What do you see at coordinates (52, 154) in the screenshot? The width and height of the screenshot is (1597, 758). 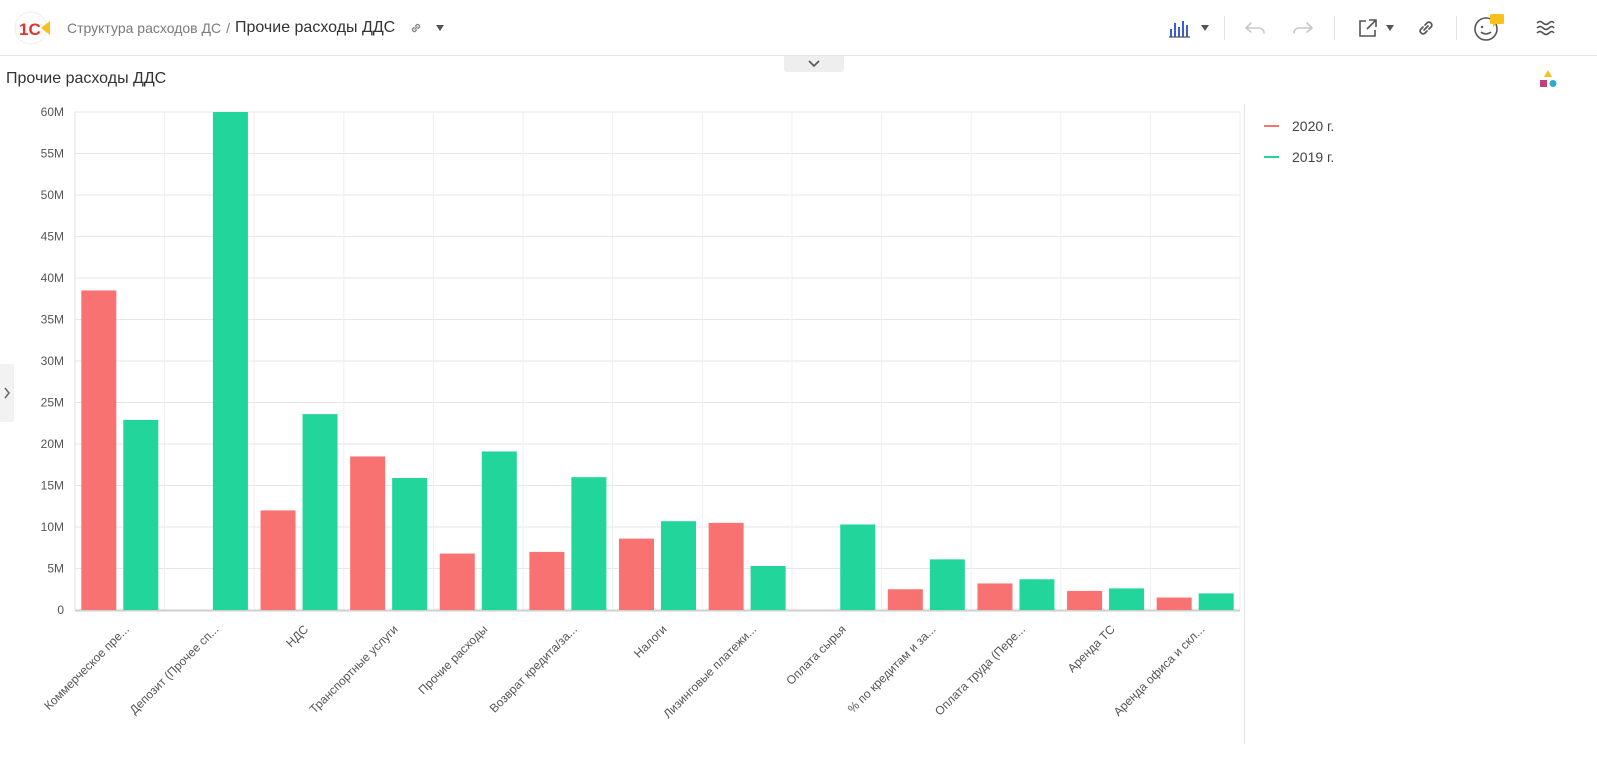 I see `y-tick-label: 55M` at bounding box center [52, 154].